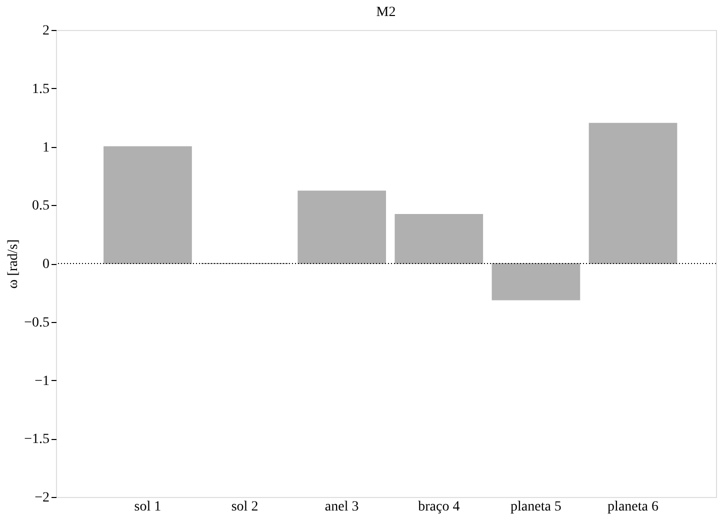 The width and height of the screenshot is (722, 518). I want to click on y-tick-label: 1.5, so click(41, 89).